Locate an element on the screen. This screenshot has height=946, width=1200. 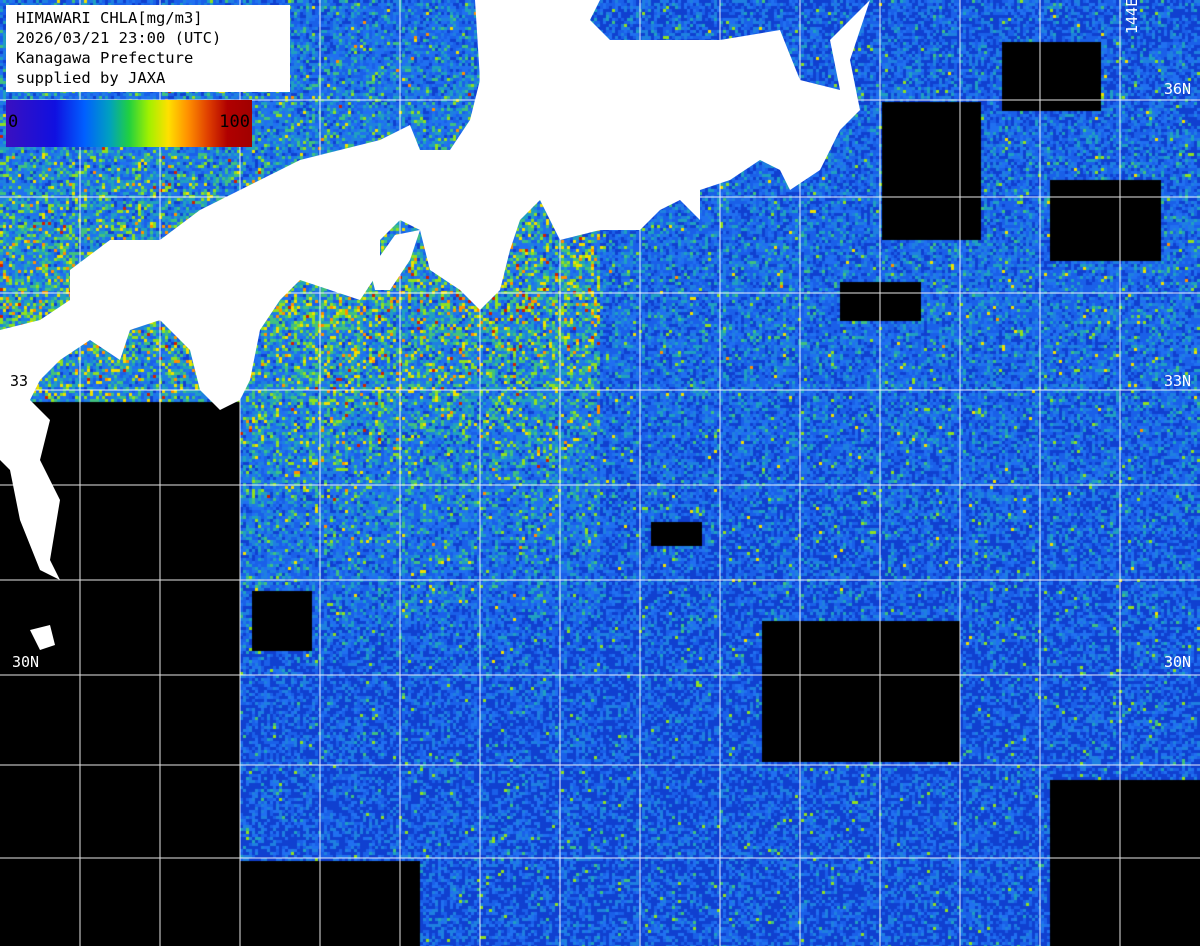
lat-label-36n: 36N is located at coordinates (1178, 89).